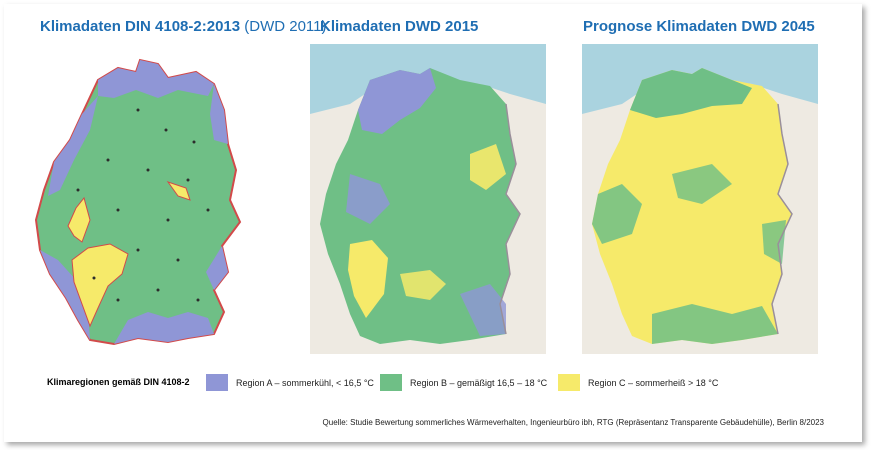 Image resolution: width=872 pixels, height=450 pixels. What do you see at coordinates (164, 328) in the screenshot?
I see `region-a-south` at bounding box center [164, 328].